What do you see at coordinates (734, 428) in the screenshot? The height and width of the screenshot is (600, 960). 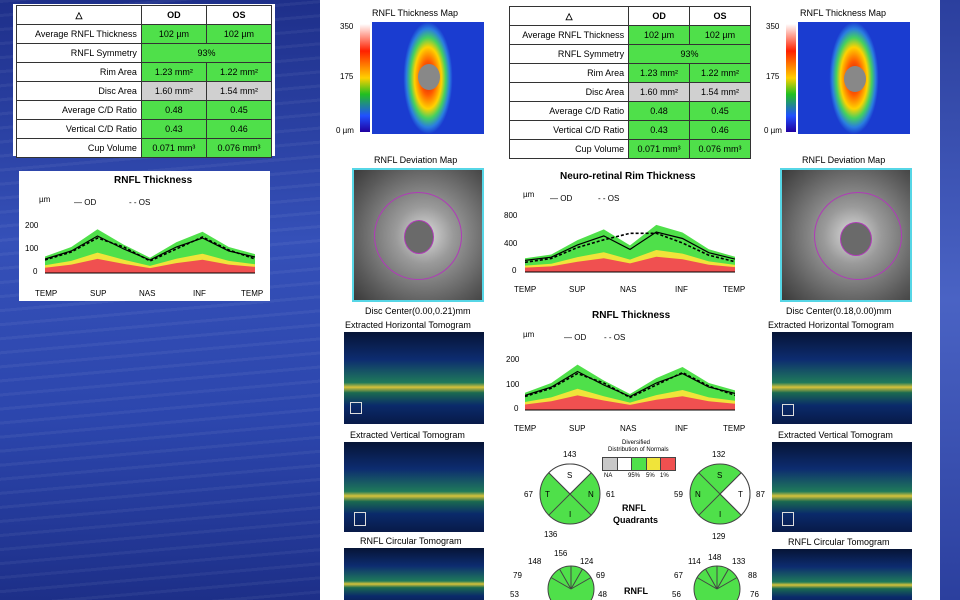 I see `rnfl-xtick: TEMP` at bounding box center [734, 428].